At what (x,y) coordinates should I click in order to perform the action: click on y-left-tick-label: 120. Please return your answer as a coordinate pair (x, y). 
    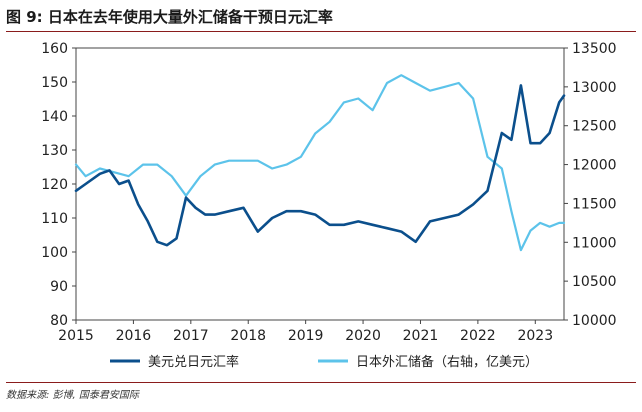
    Looking at the image, I should click on (54, 185).